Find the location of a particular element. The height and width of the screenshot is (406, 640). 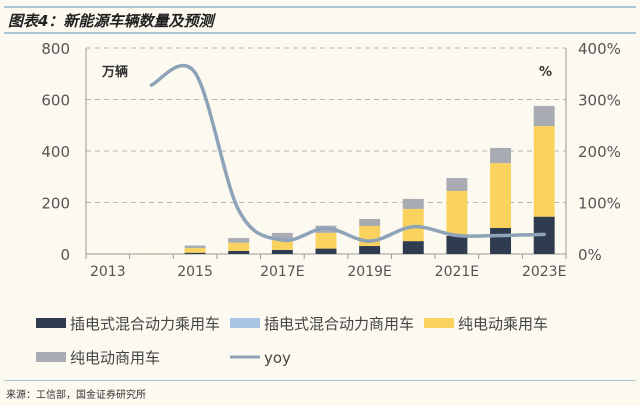

y-tick-label: 400 is located at coordinates (55, 152).